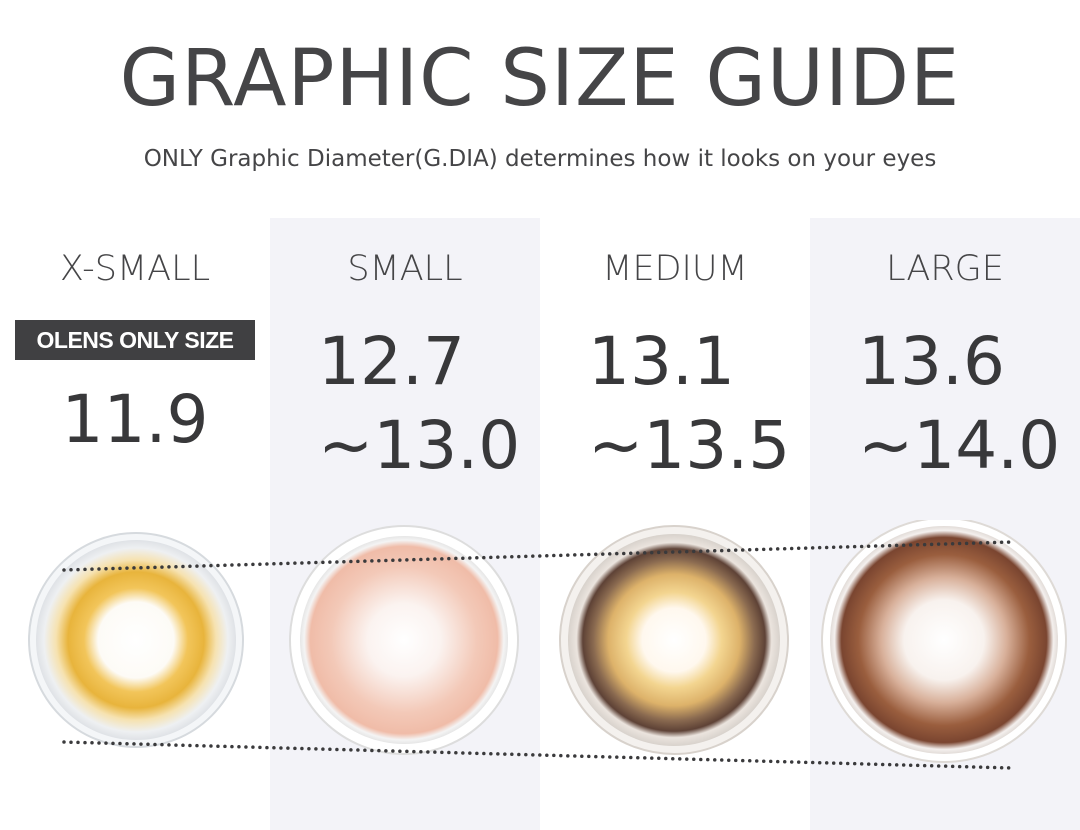  I want to click on lens-xsmall, so click(136, 640).